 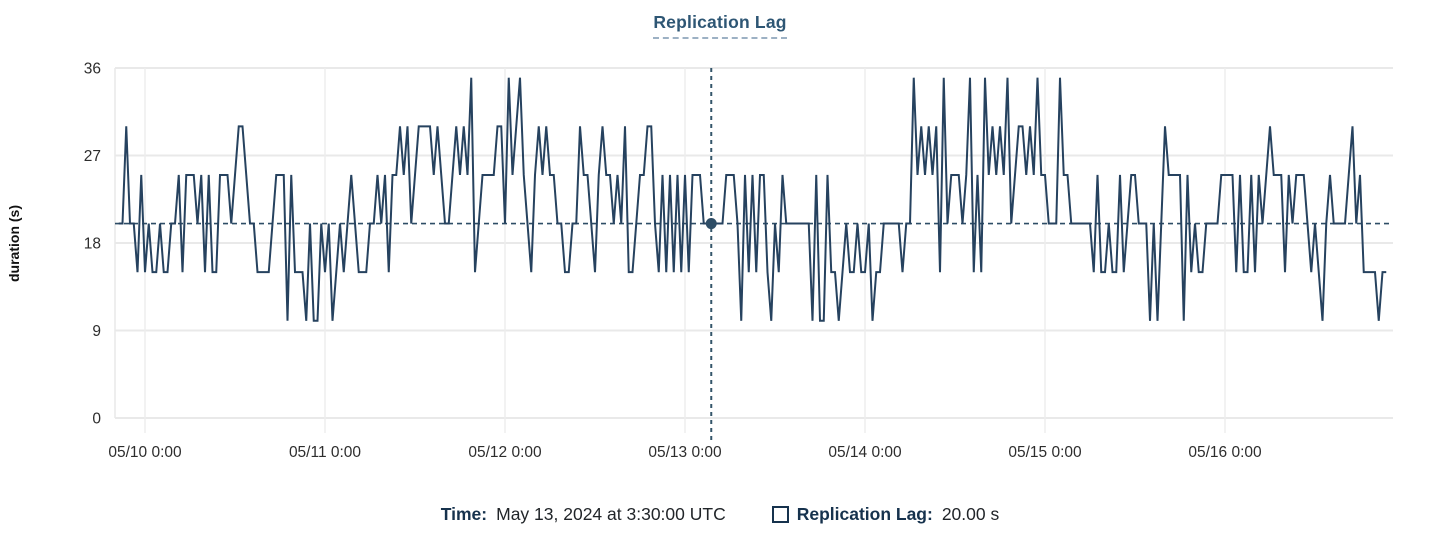 What do you see at coordinates (611, 514) in the screenshot?
I see `tooltip-time-value: May 13, 2024 at 3:30:00 UTC` at bounding box center [611, 514].